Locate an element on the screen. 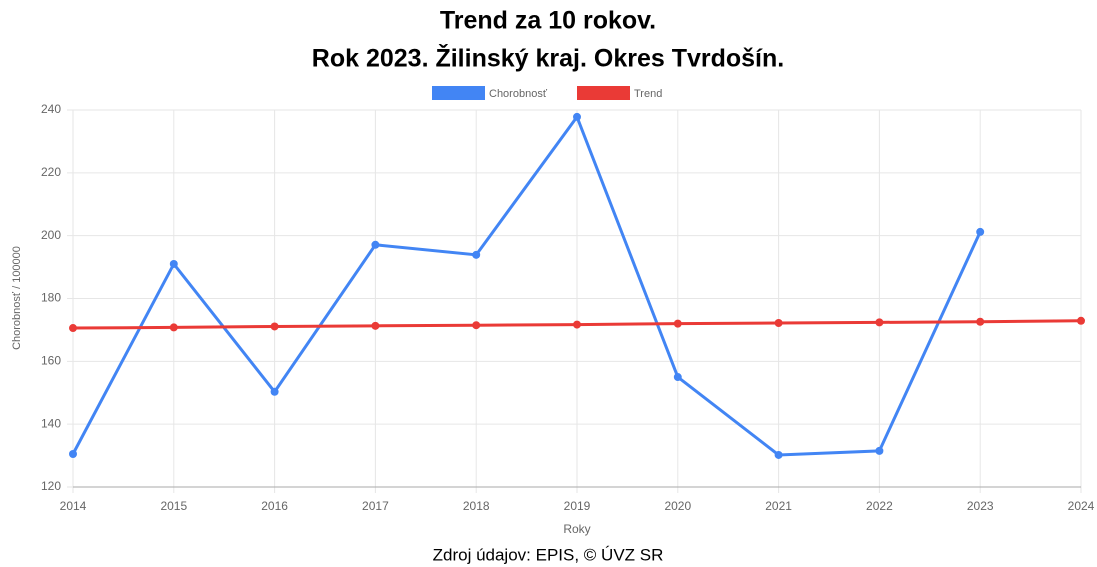  y-tick-label: 180 is located at coordinates (51, 298).